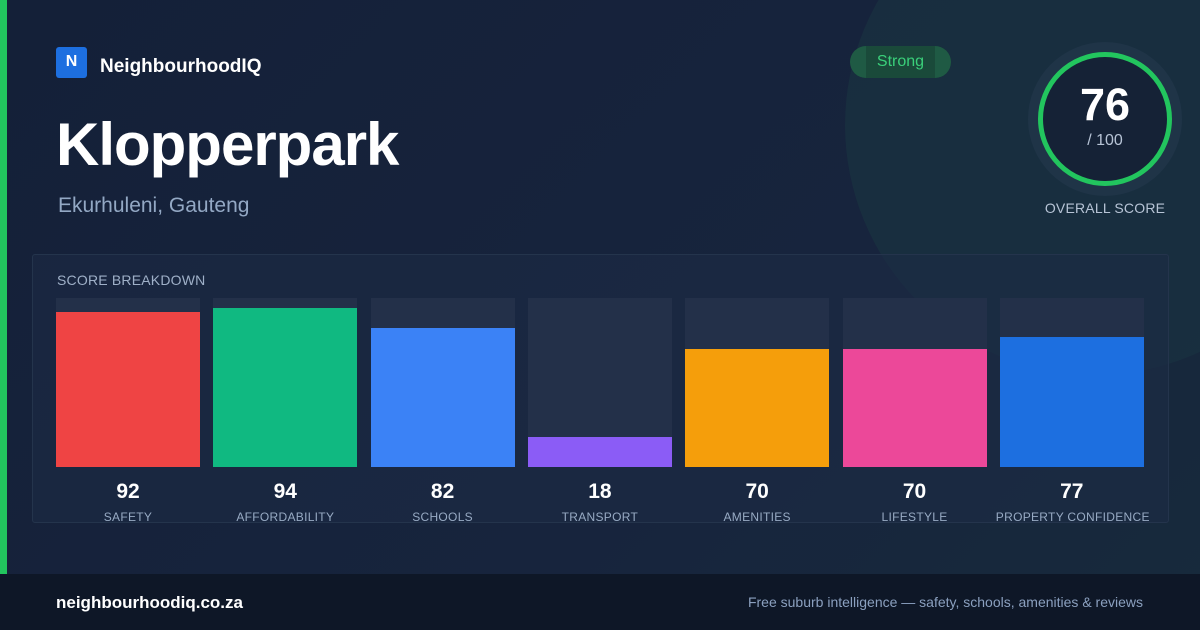  Describe the element at coordinates (442, 491) in the screenshot. I see `bar-value: 82` at that location.